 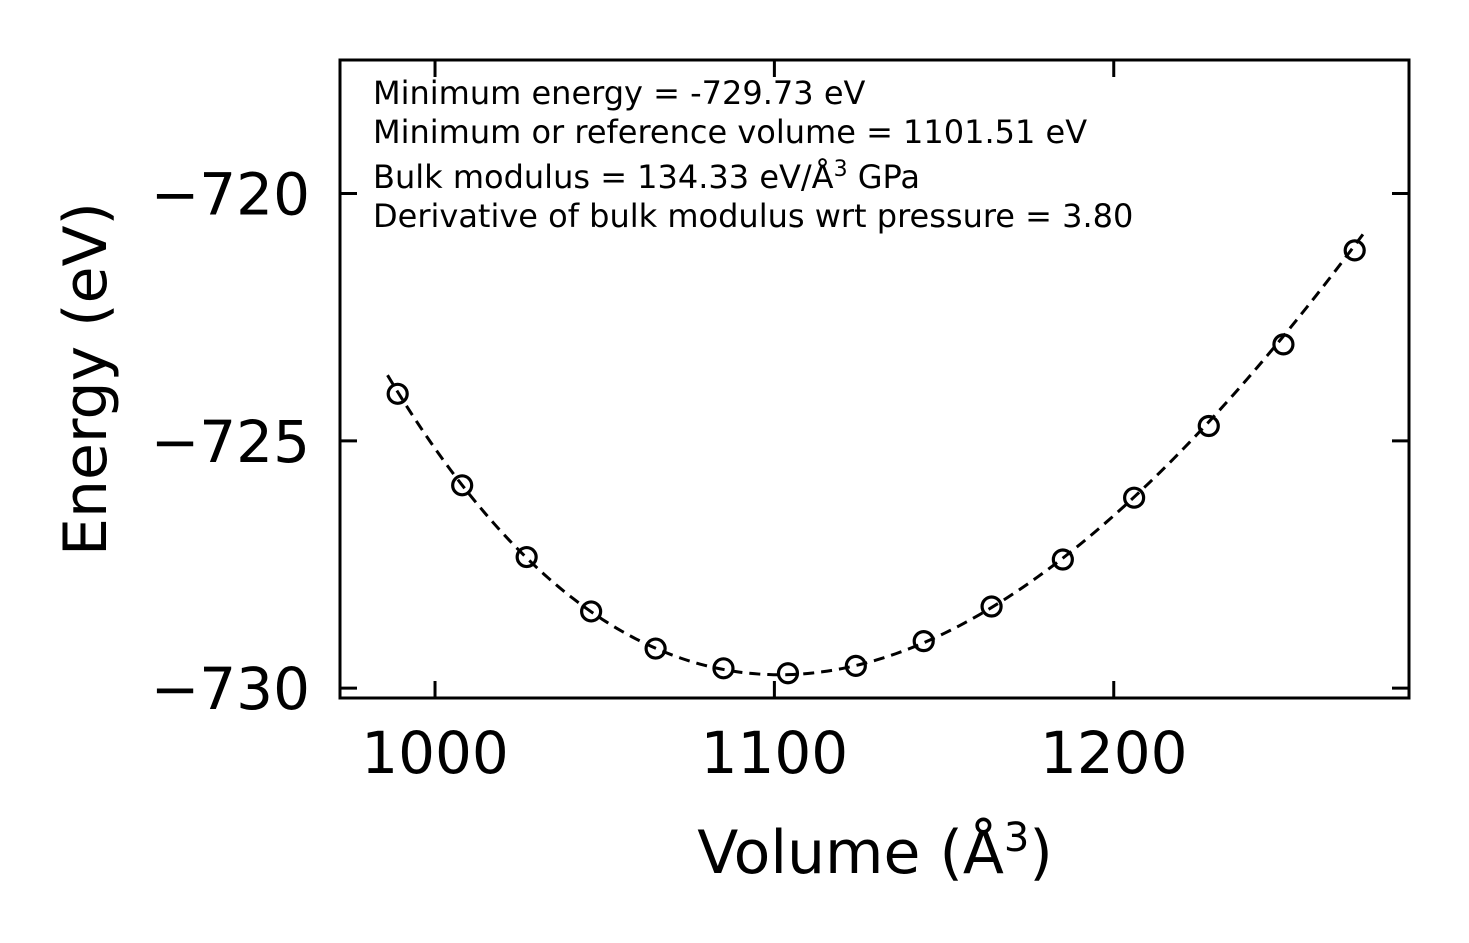 What do you see at coordinates (230, 442) in the screenshot?
I see `y-tick-label: −725` at bounding box center [230, 442].